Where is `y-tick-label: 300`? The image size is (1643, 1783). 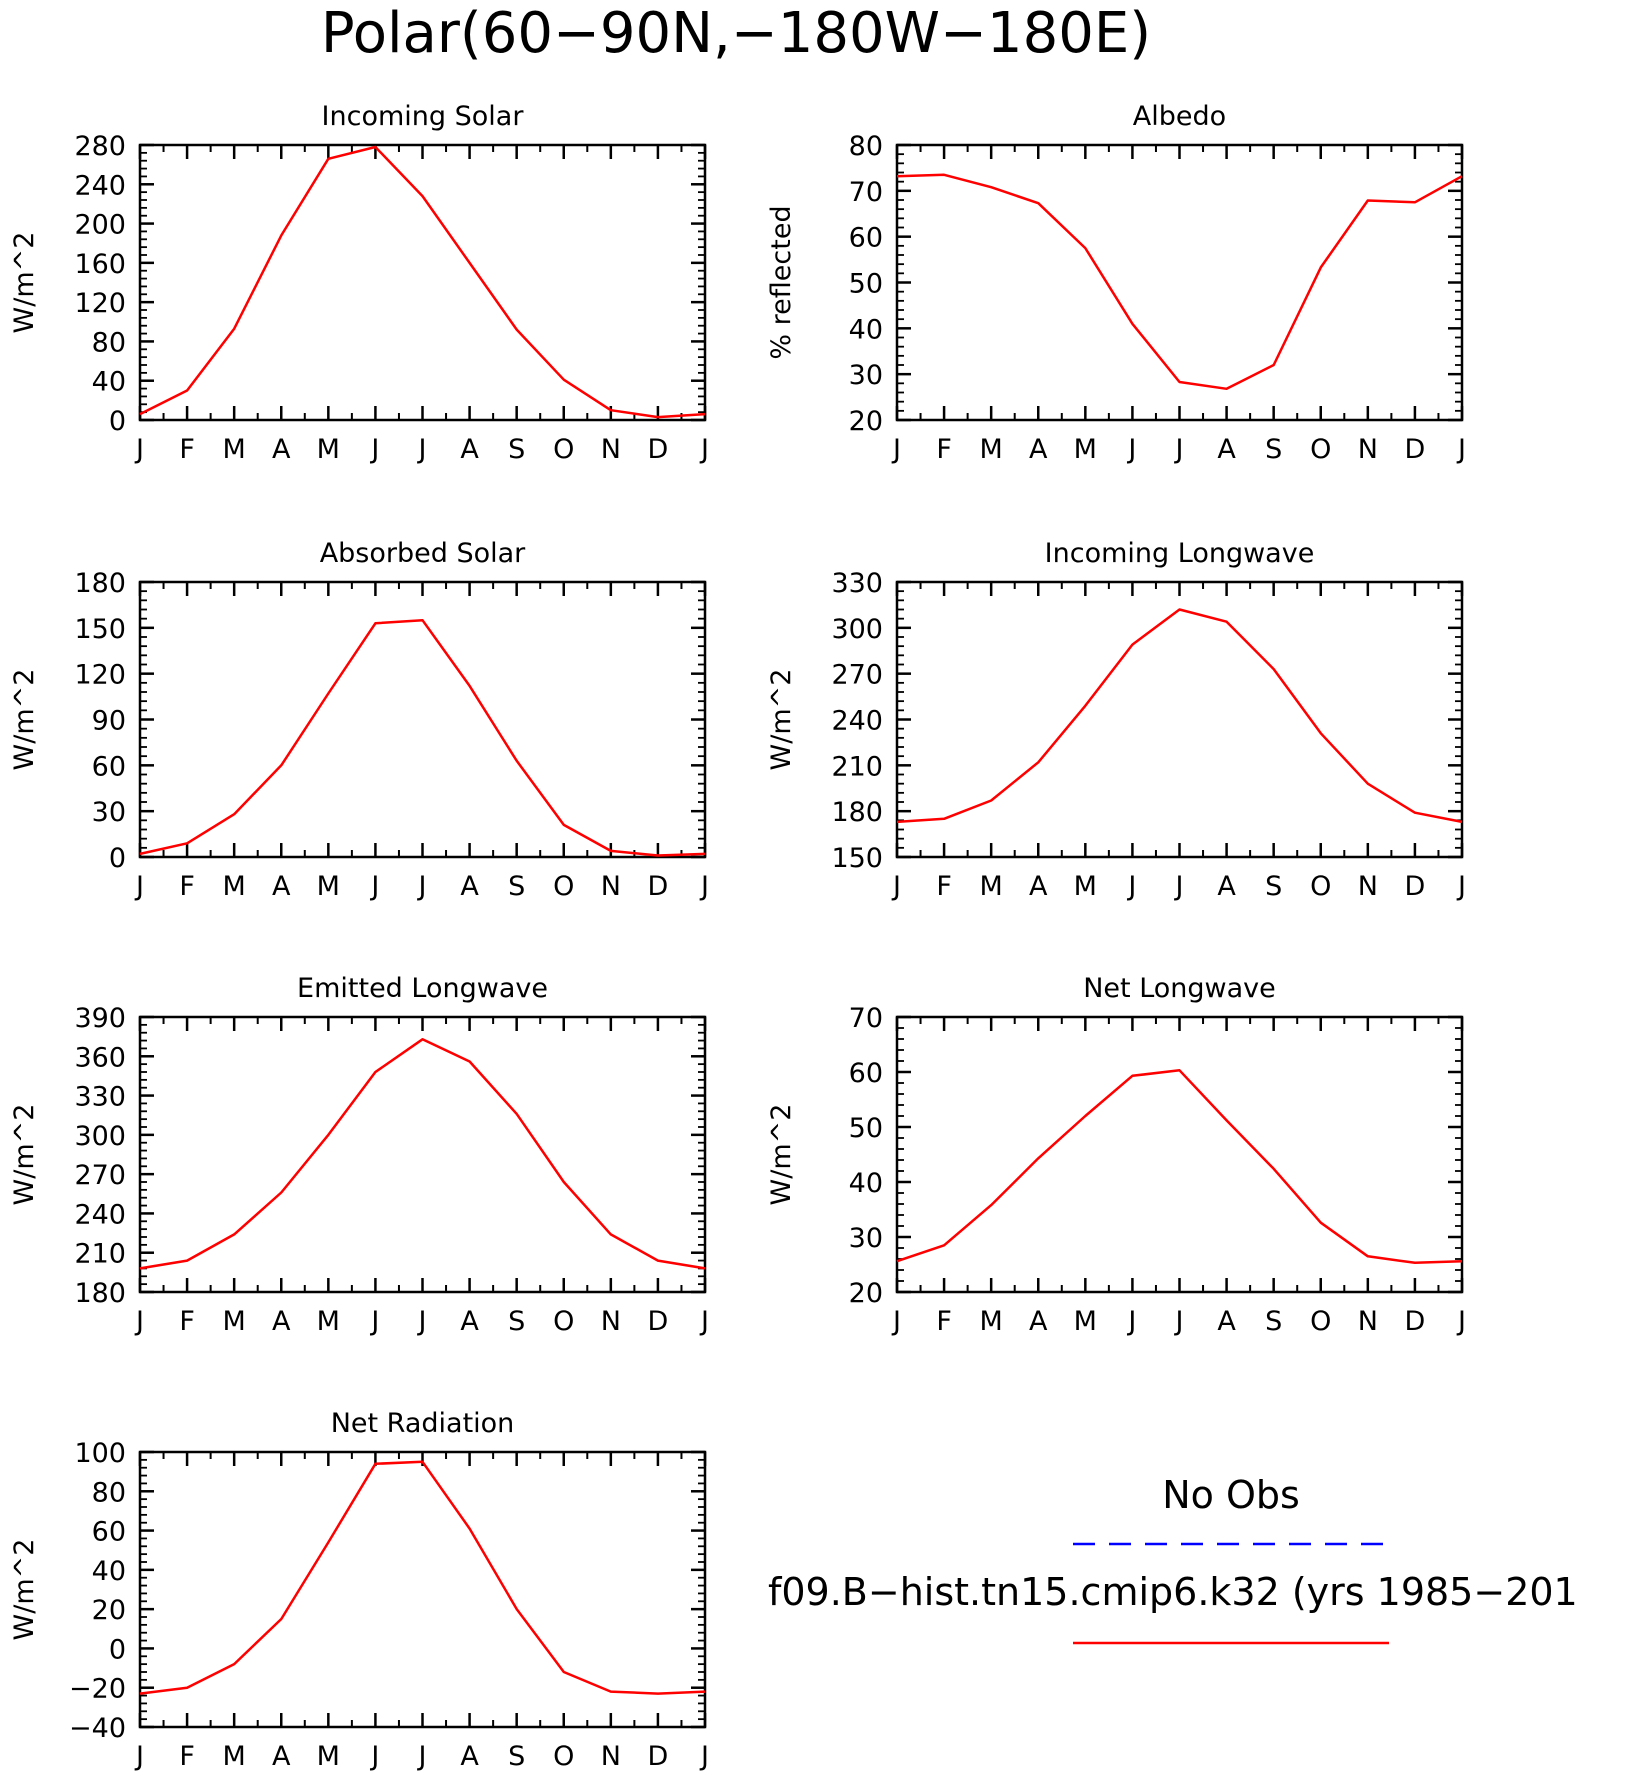 y-tick-label: 300 is located at coordinates (857, 629).